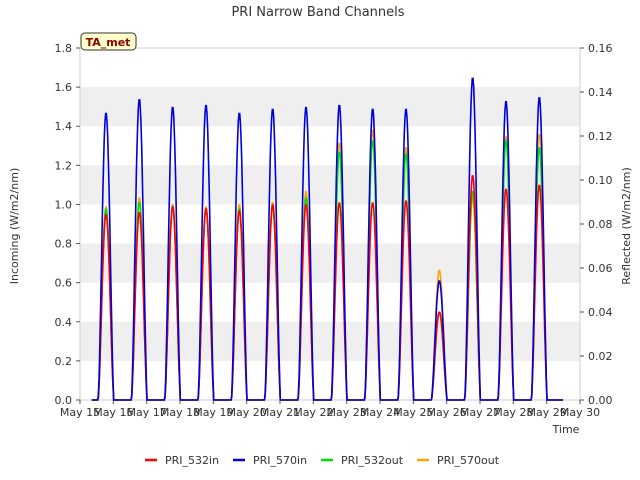 Image resolution: width=640 pixels, height=480 pixels. I want to click on x-tick-label: May 20, so click(247, 412).